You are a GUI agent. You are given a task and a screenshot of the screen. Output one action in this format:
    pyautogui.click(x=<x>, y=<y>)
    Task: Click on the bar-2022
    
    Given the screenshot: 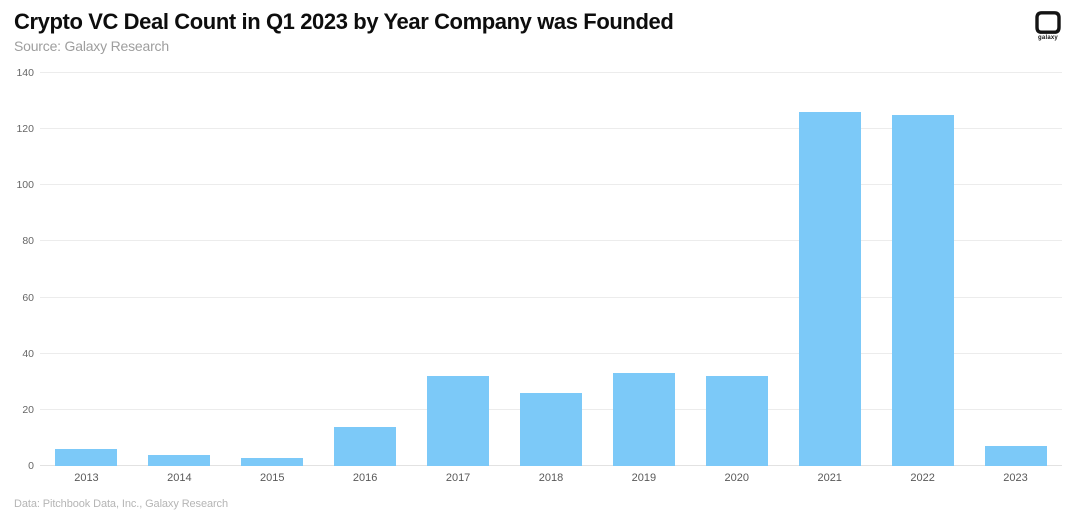 What is the action you would take?
    pyautogui.click(x=922, y=290)
    